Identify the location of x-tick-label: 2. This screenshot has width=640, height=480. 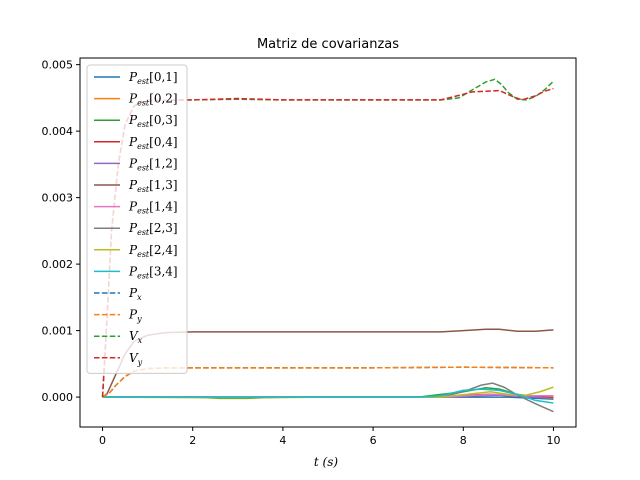
(192, 440).